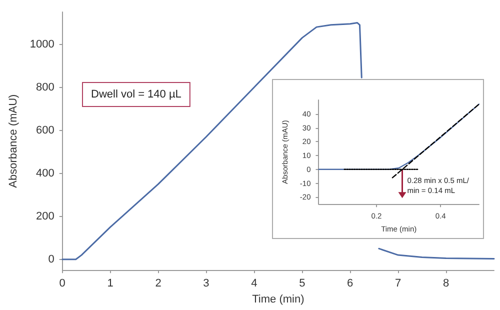 The image size is (500, 310). I want to click on x-tick-label: 6, so click(350, 284).